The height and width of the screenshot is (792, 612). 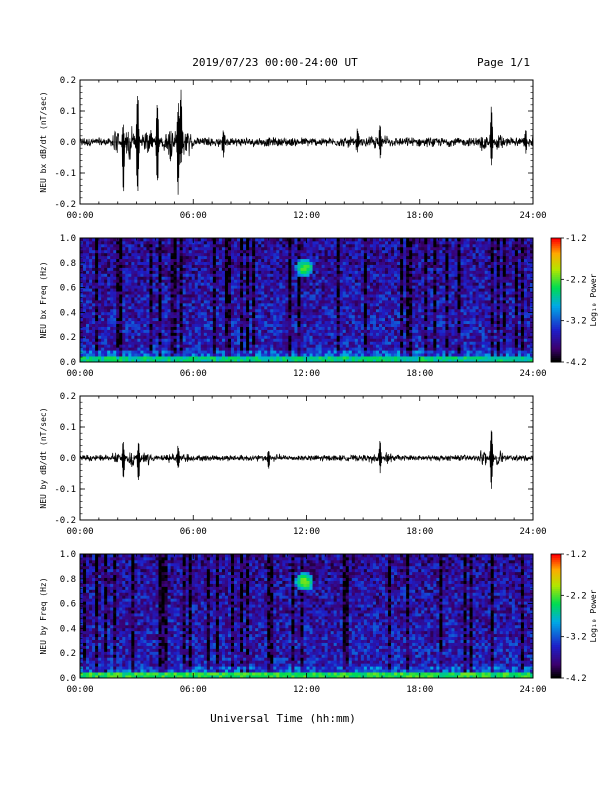 I want to click on x-axis-label: Universal Time (hh:mm), so click(x=283, y=718).